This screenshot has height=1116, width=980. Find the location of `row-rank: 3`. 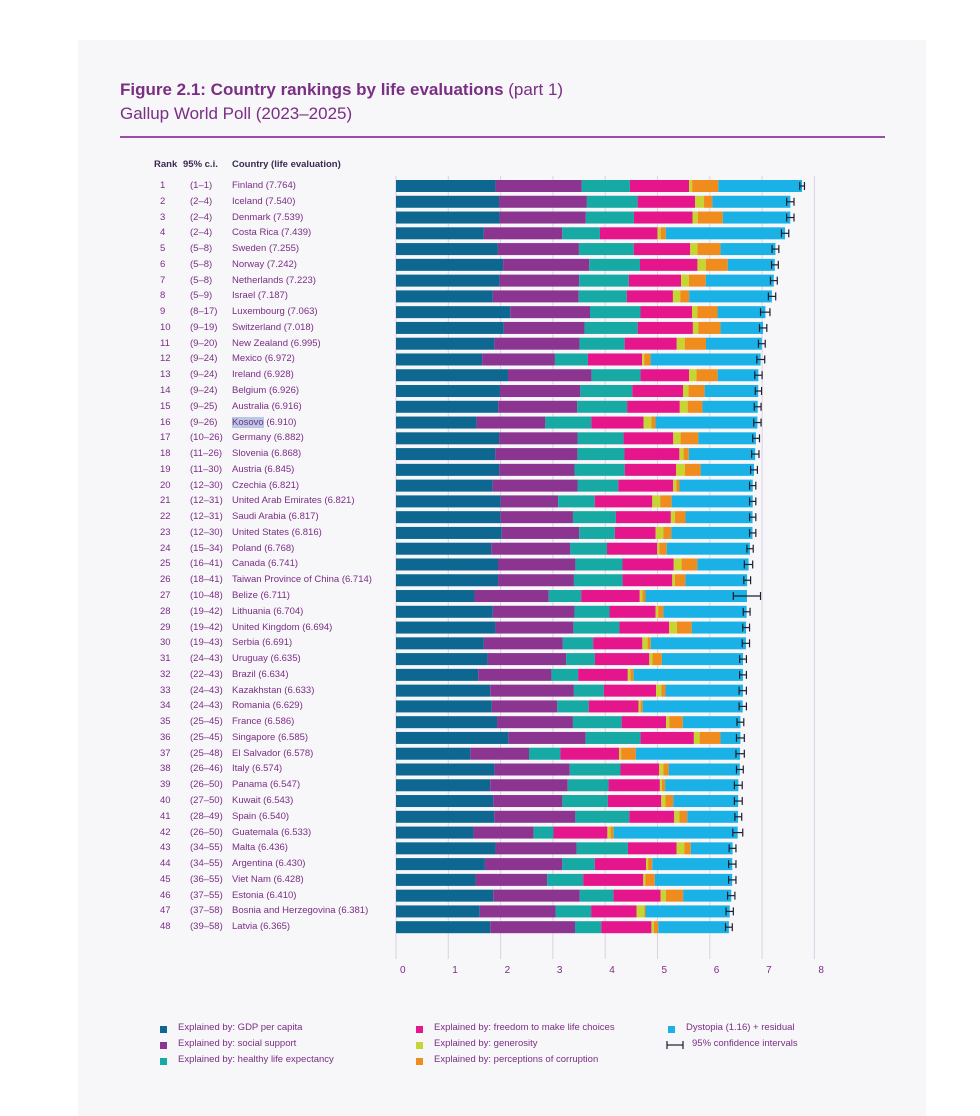

row-rank: 3 is located at coordinates (163, 217).